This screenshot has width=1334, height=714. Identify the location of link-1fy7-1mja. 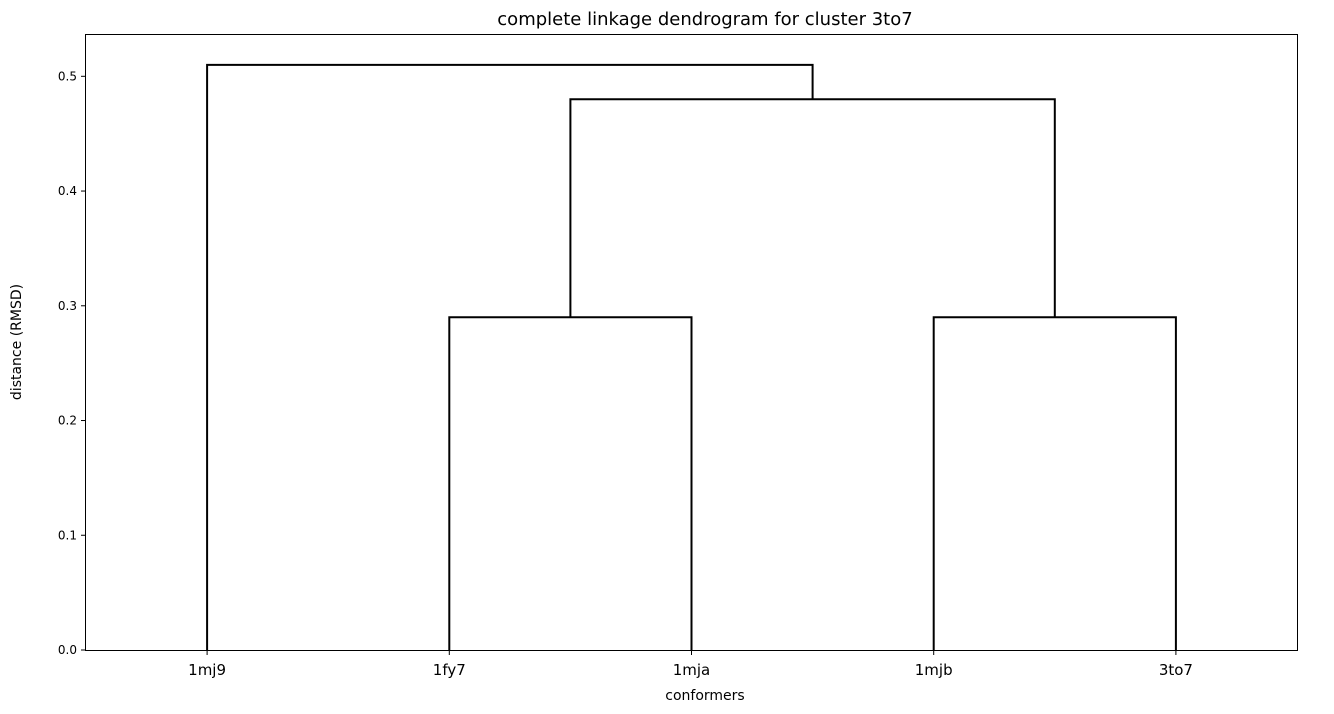
(570, 483).